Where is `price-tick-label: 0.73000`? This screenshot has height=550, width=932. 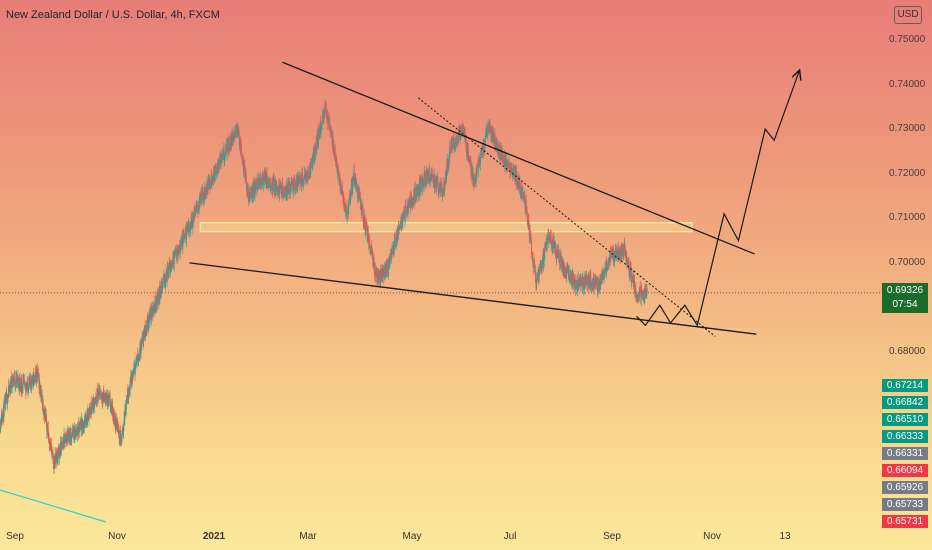 price-tick-label: 0.73000 is located at coordinates (907, 129).